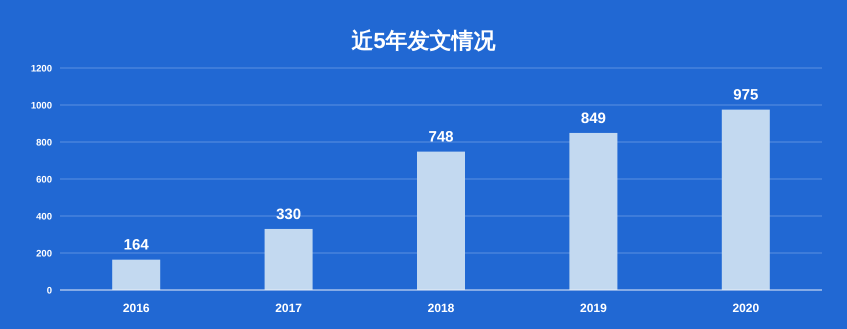  I want to click on y-tick-label: 200, so click(44, 254).